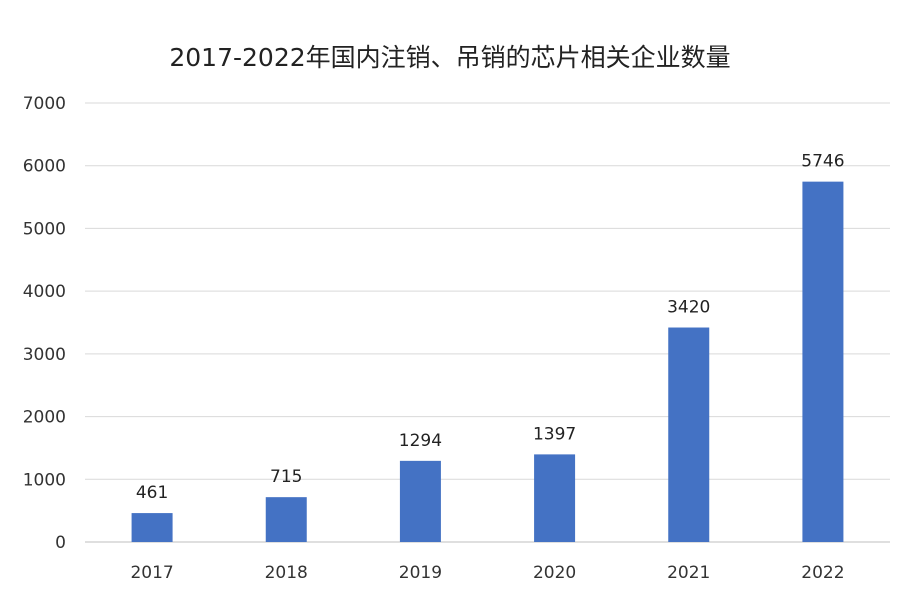  What do you see at coordinates (44, 323) in the screenshot?
I see `y-axis-ticks: 0 1000 2000 3000 4000 5000 6000 7000` at bounding box center [44, 323].